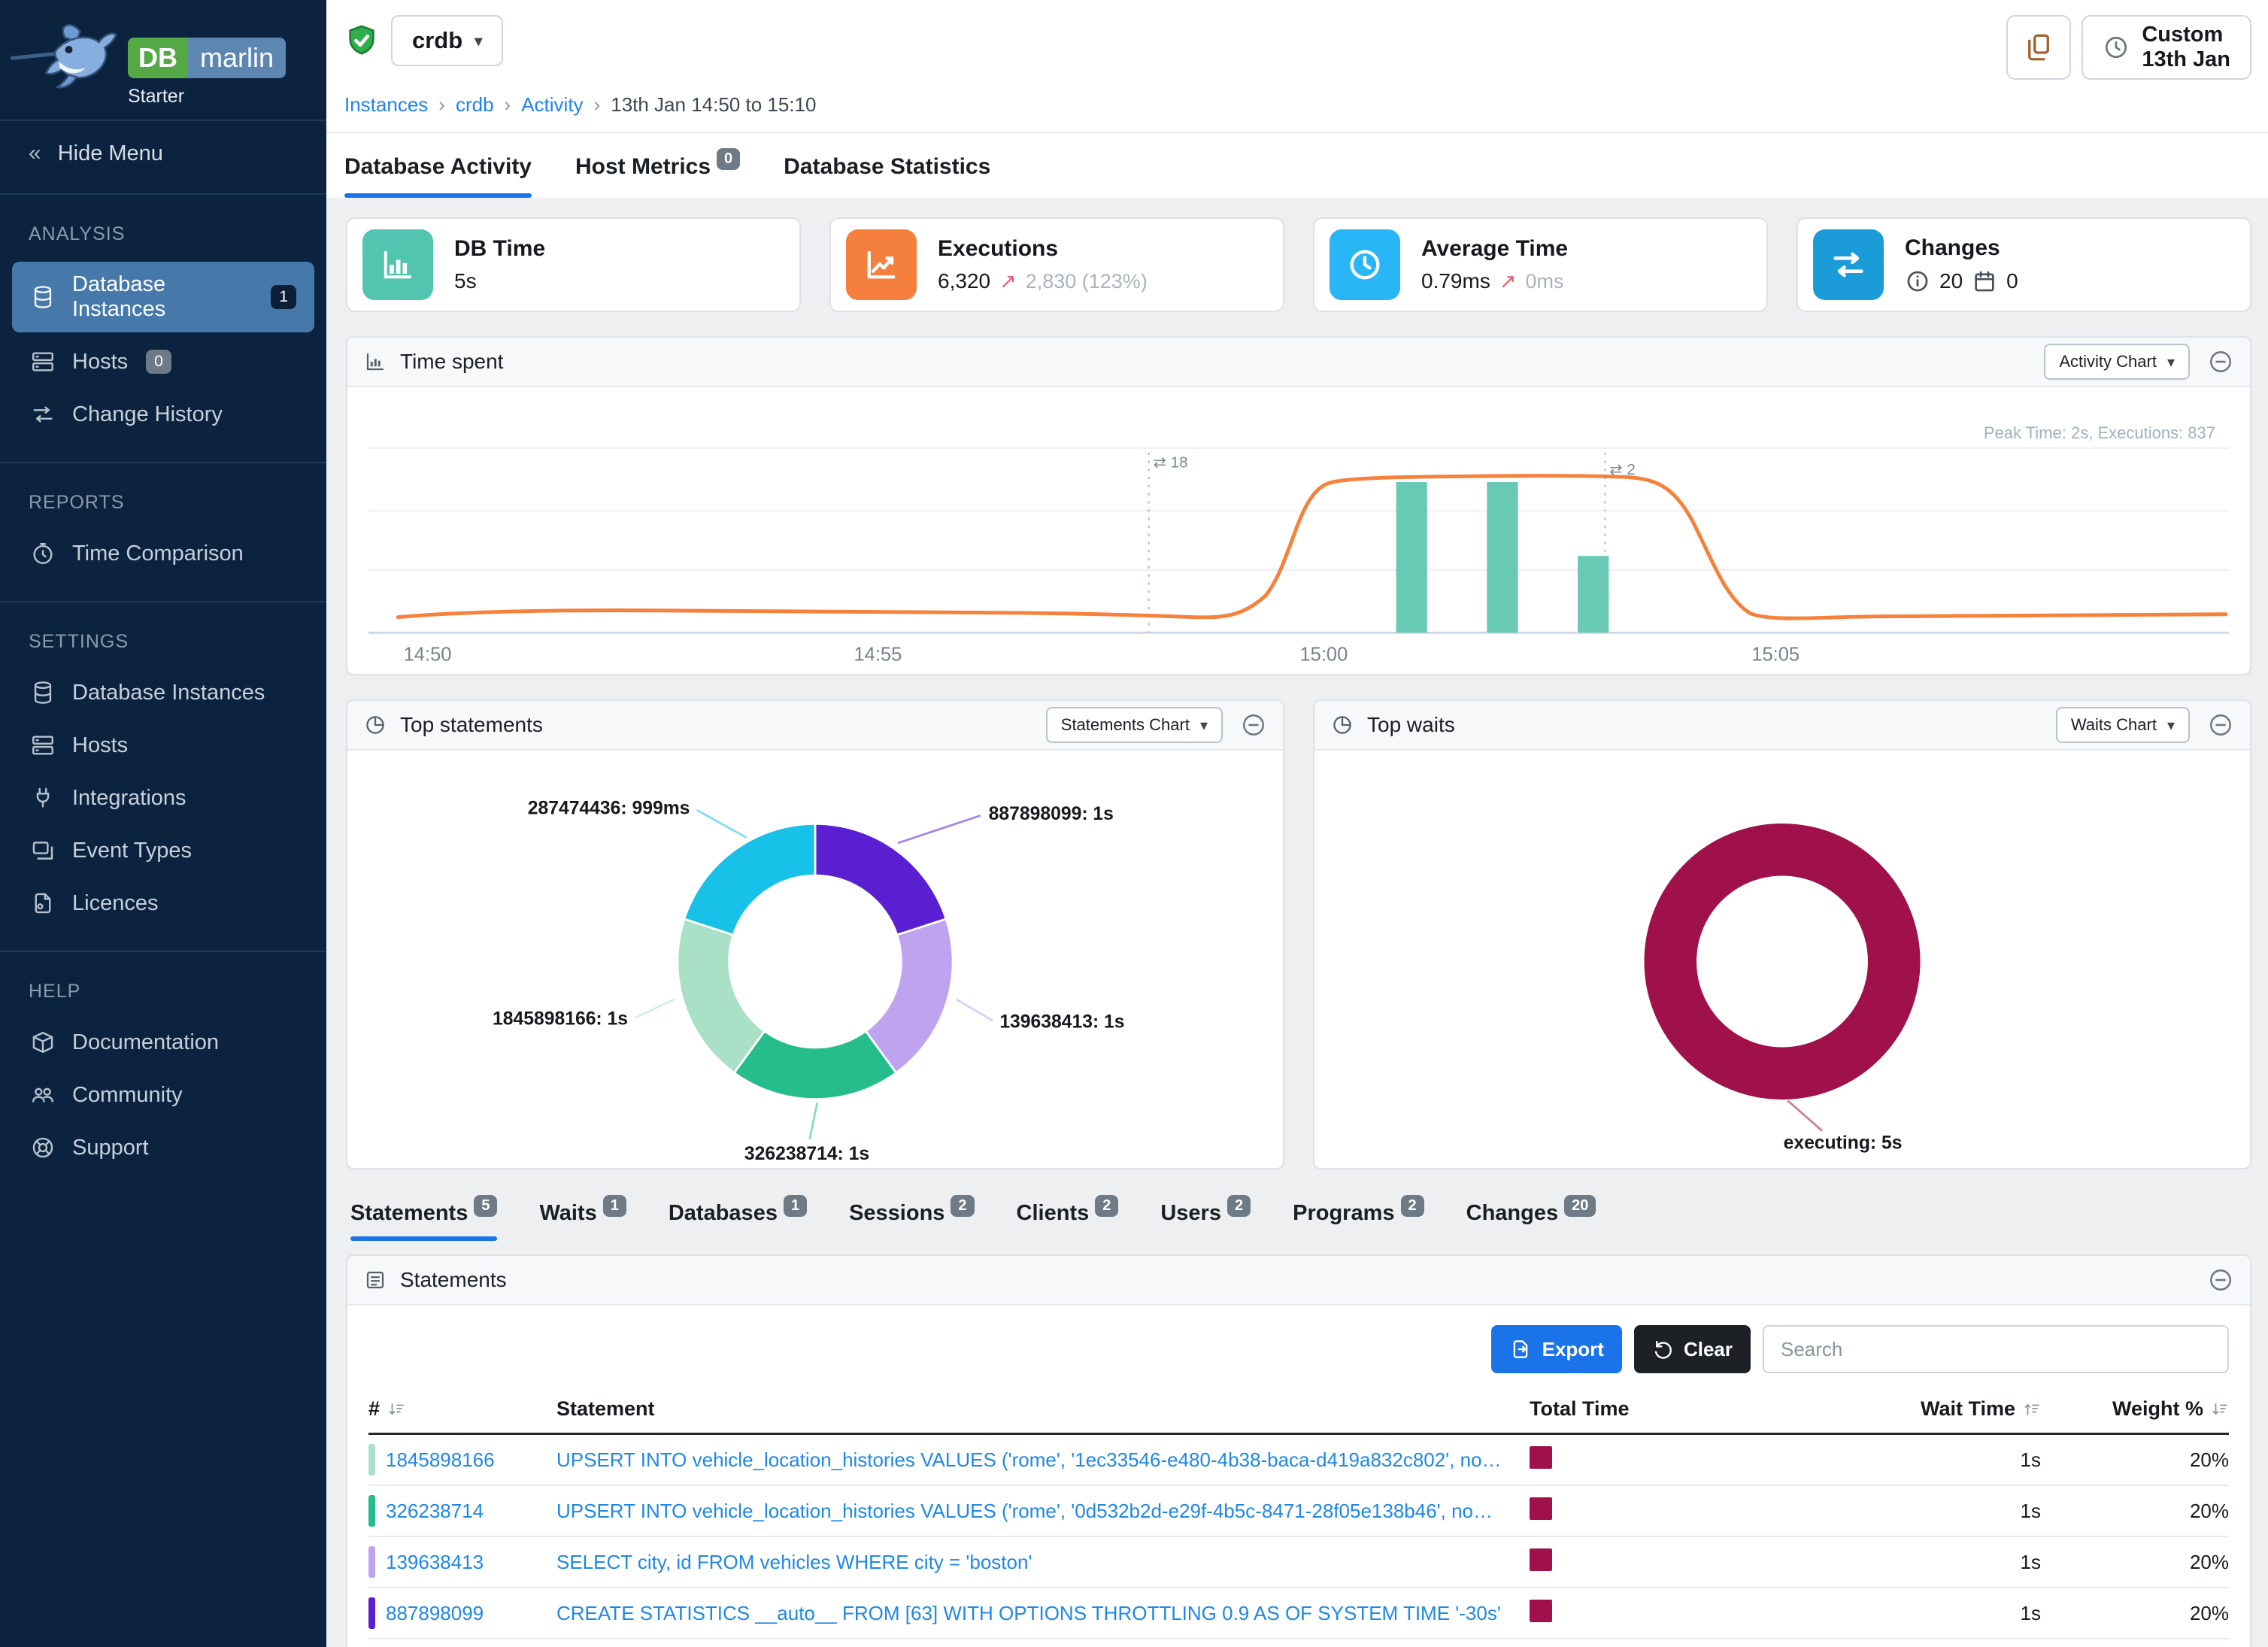 This screenshot has width=2268, height=1647. Describe the element at coordinates (163, 1095) in the screenshot. I see `sidebar-item-community: Community` at that location.